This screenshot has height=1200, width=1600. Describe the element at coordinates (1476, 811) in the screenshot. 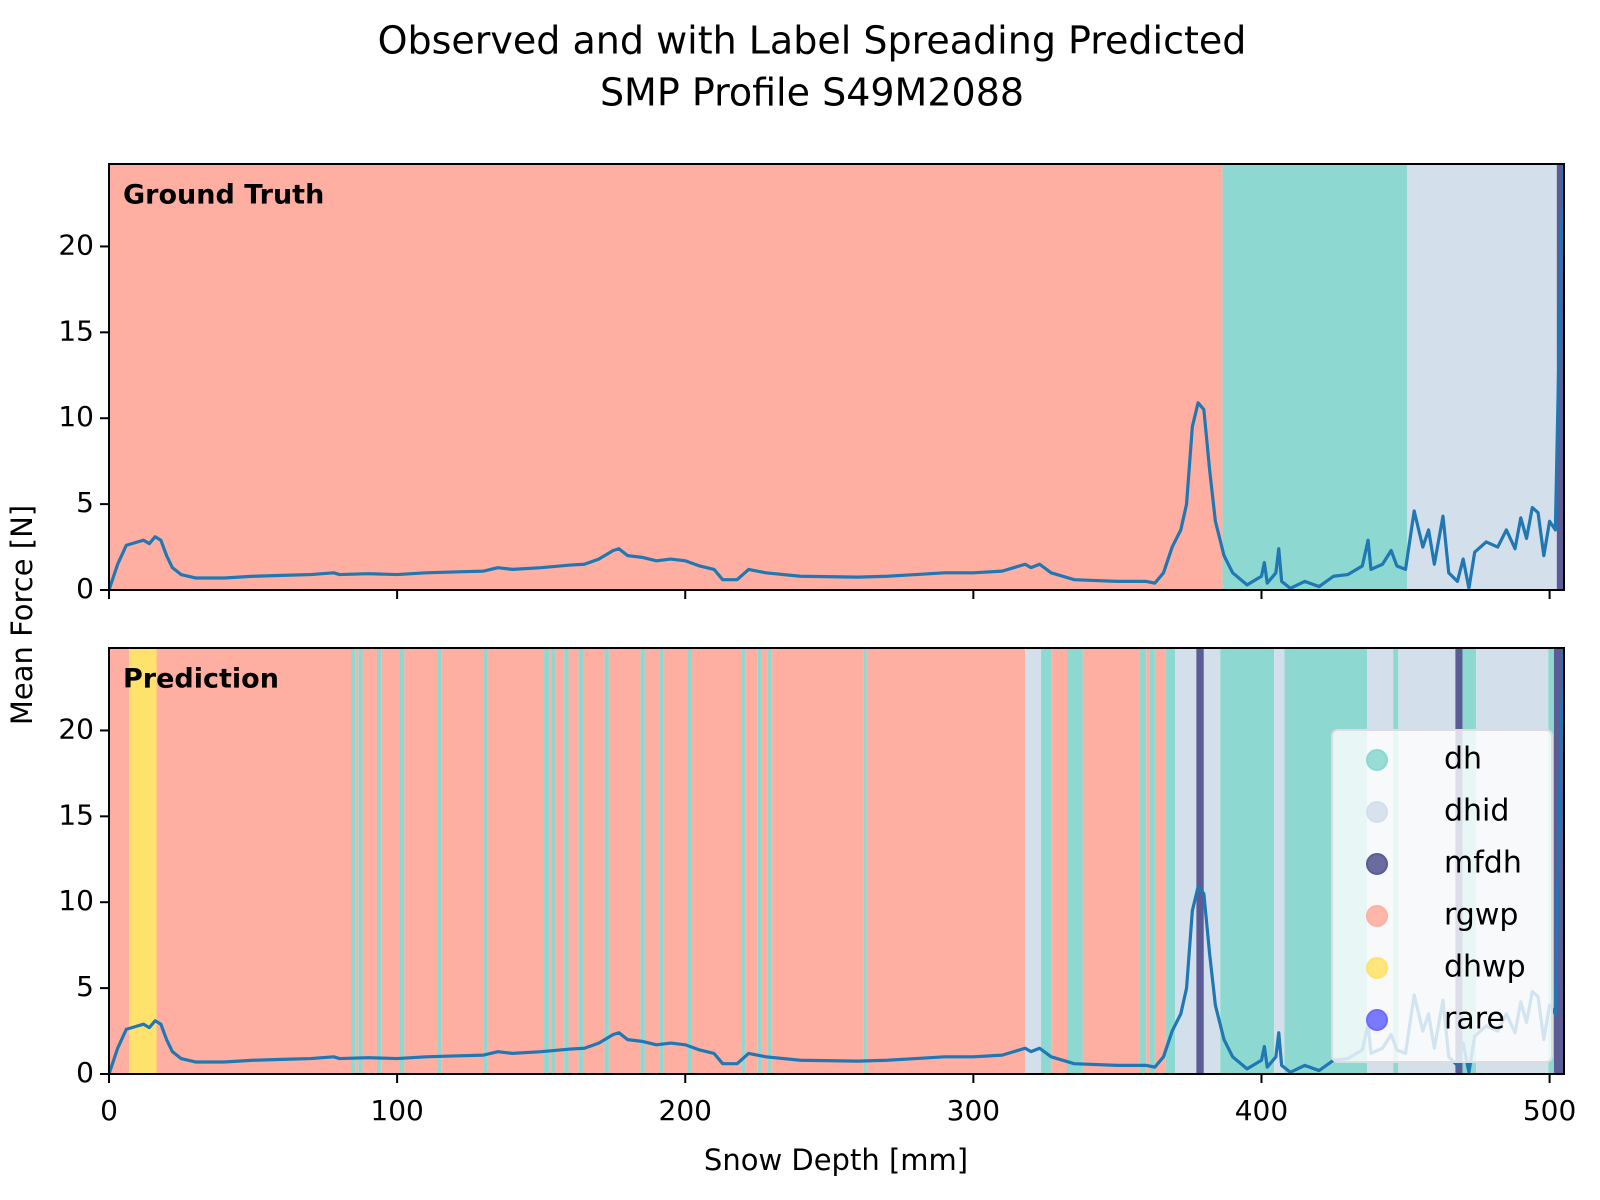

I see `legend-label: dhid` at that location.